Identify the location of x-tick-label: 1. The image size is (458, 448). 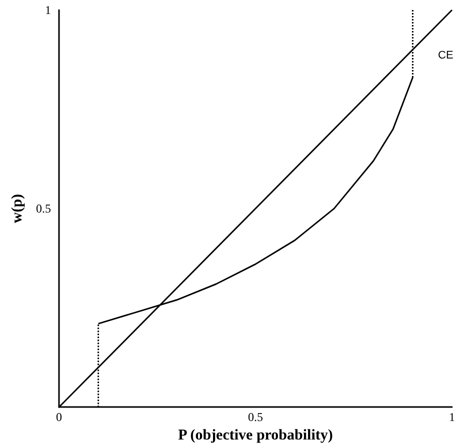
(452, 417).